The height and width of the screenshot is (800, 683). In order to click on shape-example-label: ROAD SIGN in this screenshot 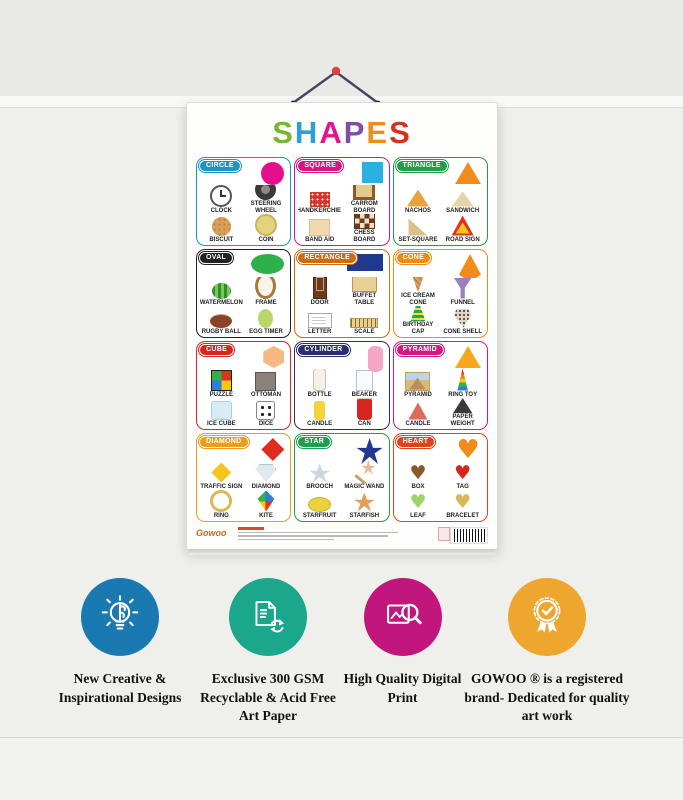, I will do `click(462, 239)`.